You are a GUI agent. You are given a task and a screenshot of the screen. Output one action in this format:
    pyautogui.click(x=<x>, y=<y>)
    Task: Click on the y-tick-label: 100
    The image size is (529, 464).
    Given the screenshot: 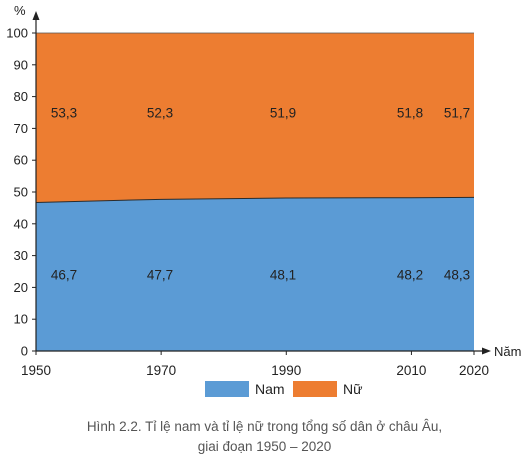 What is the action you would take?
    pyautogui.click(x=17, y=33)
    